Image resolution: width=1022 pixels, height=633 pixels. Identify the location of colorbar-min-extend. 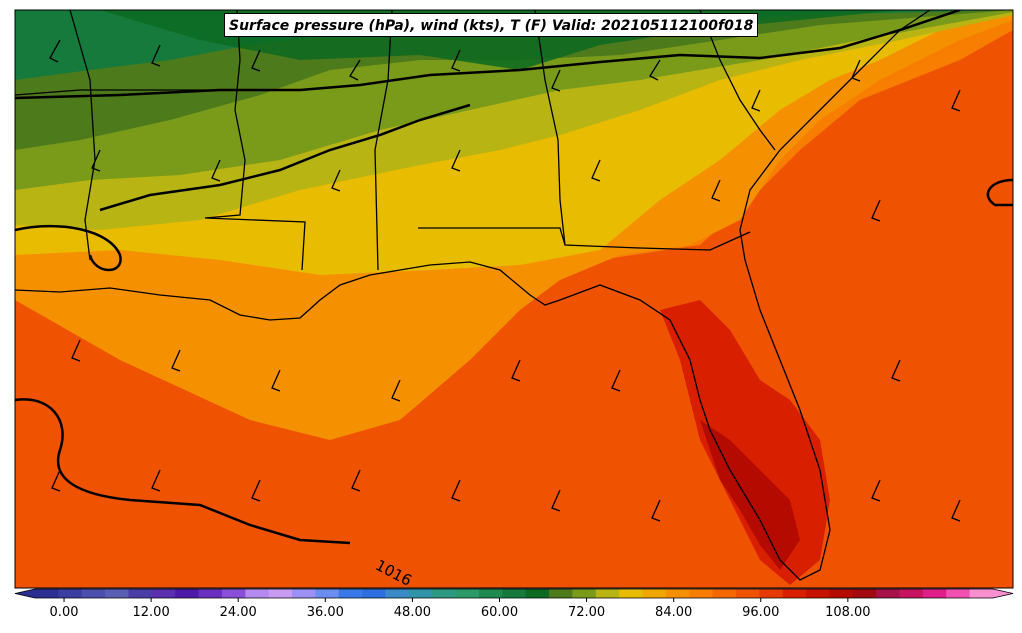
(25, 593).